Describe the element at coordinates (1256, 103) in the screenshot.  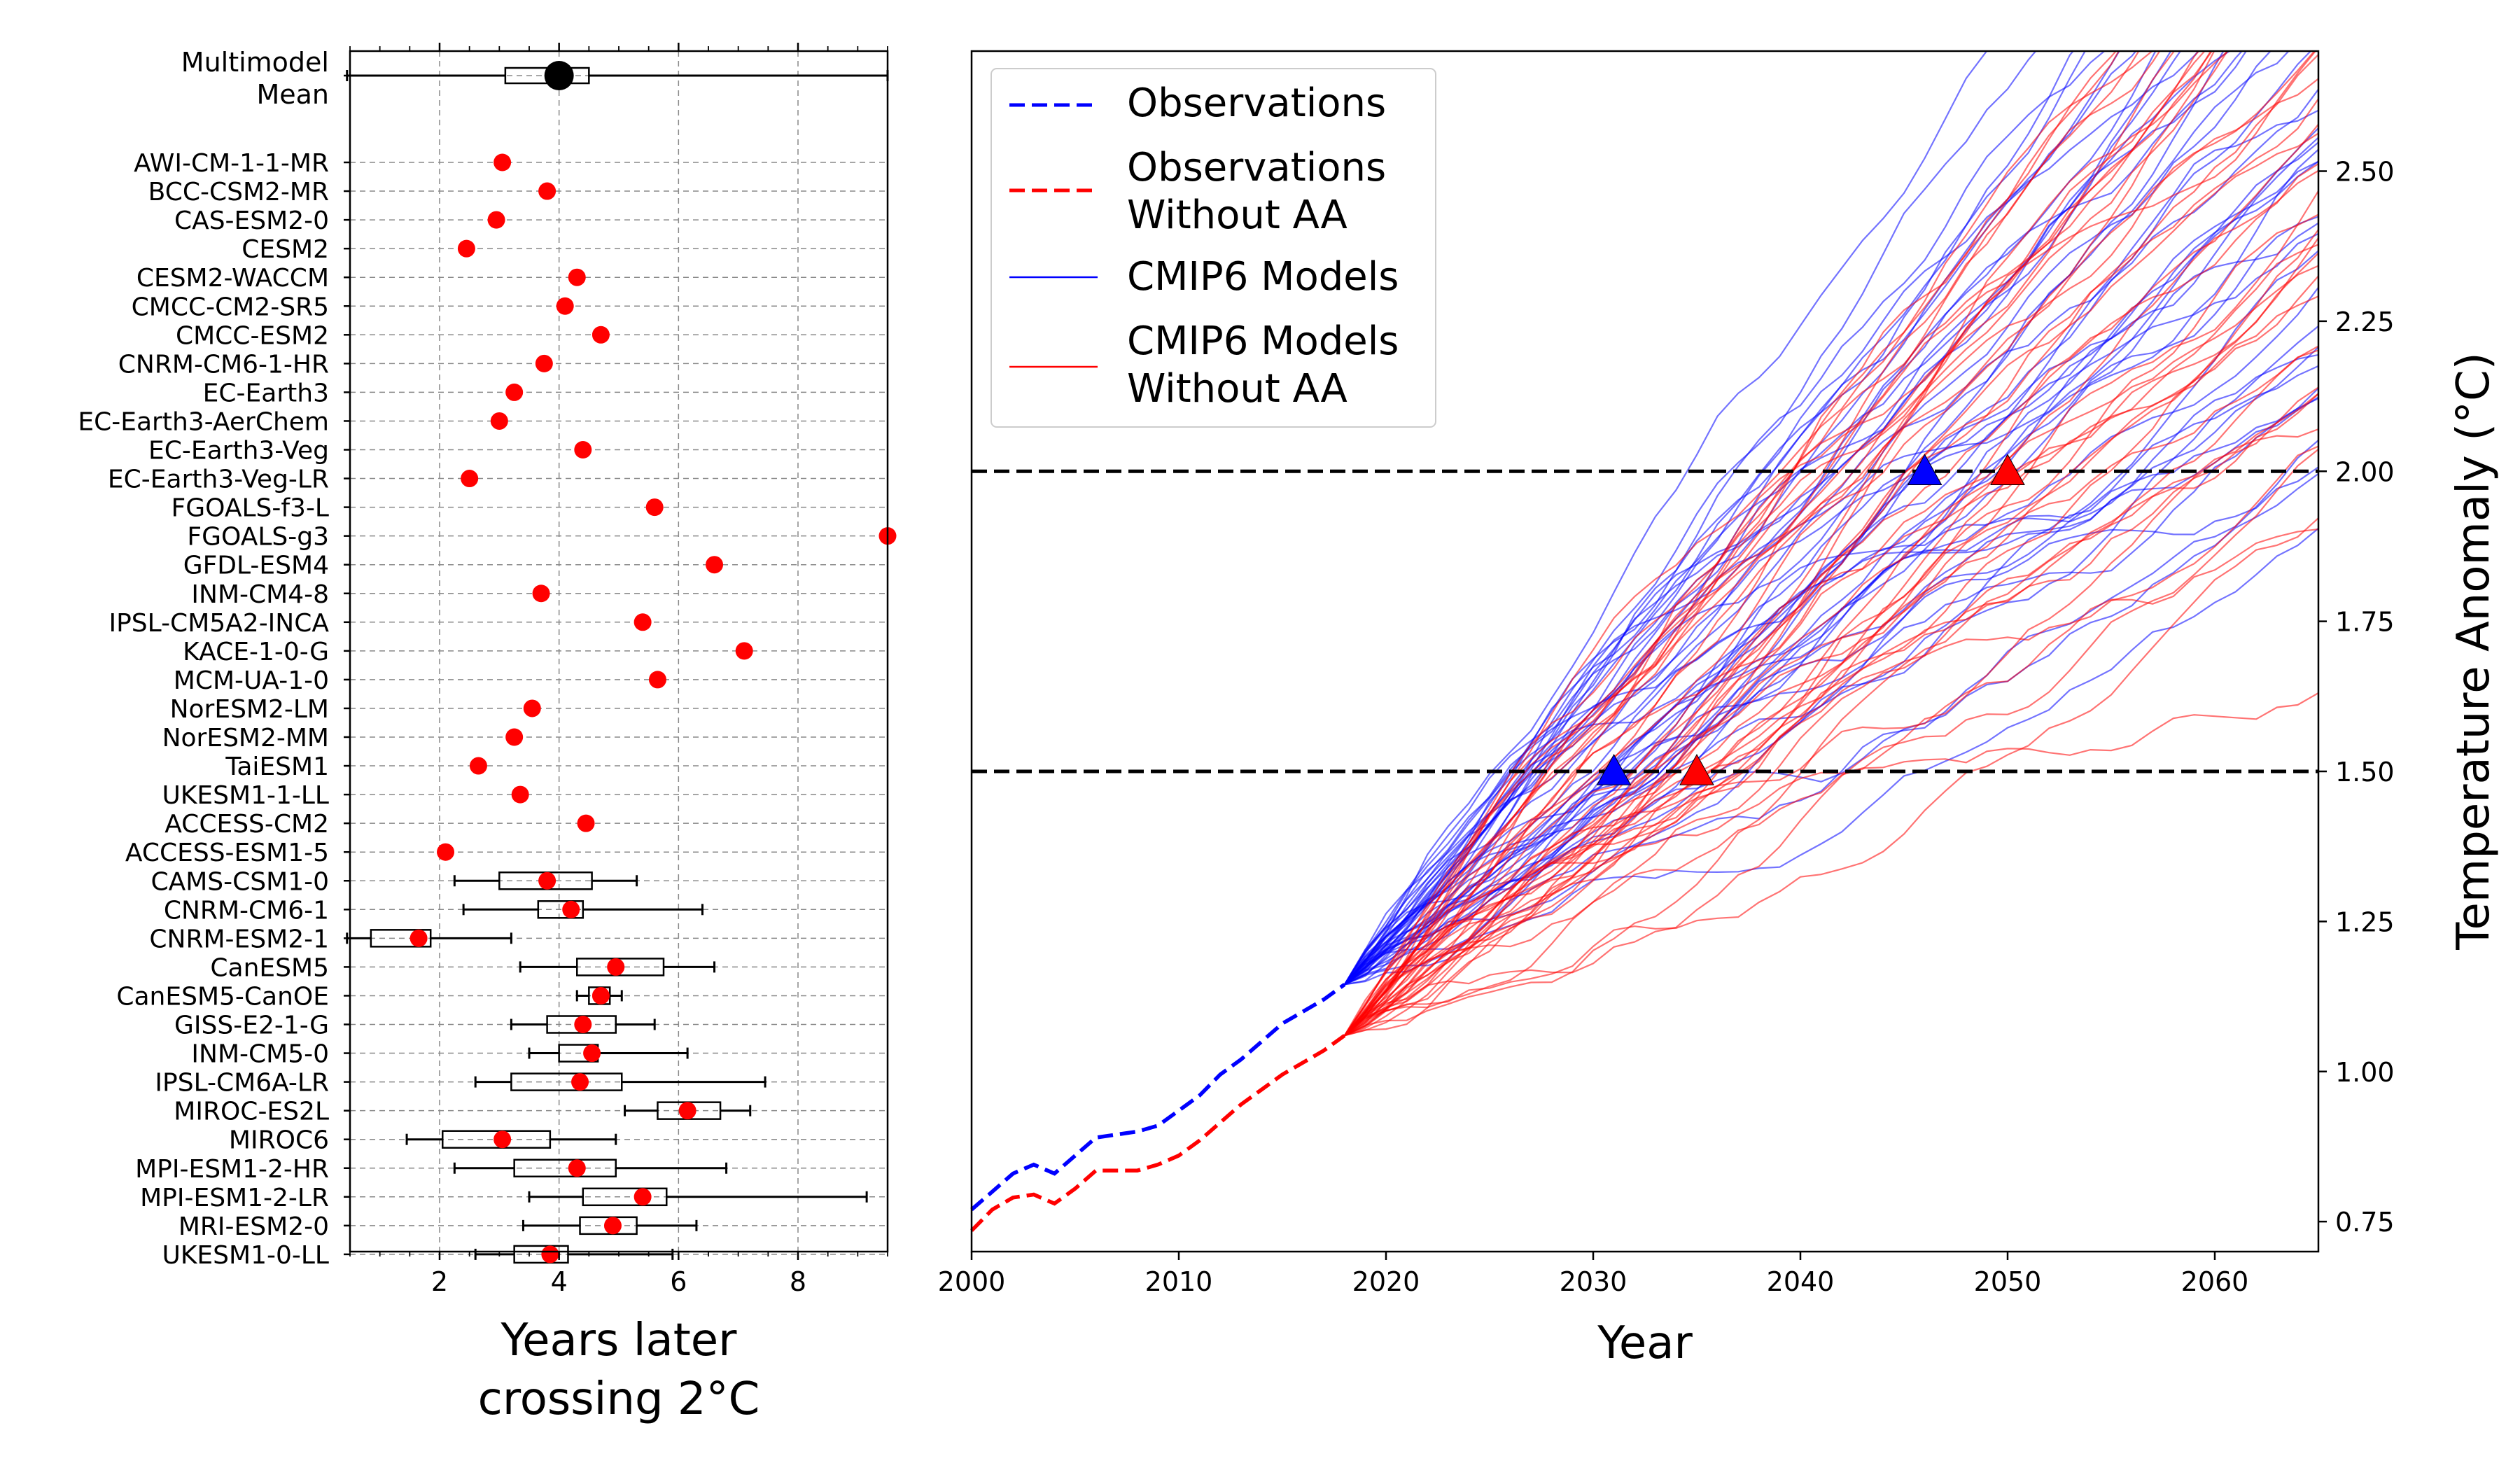
I see `legend-label-observations: Observations` at that location.